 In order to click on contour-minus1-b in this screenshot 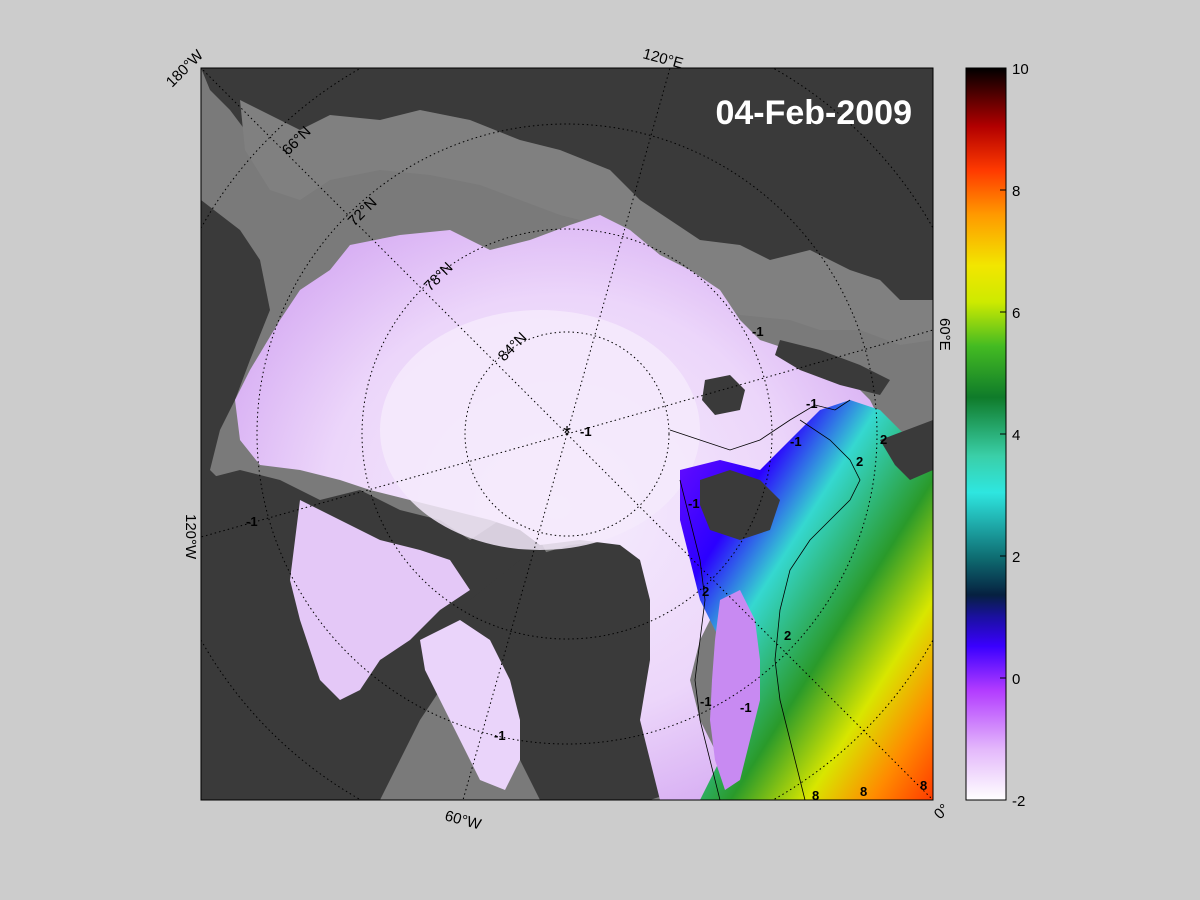, I will do `click(700, 639)`.